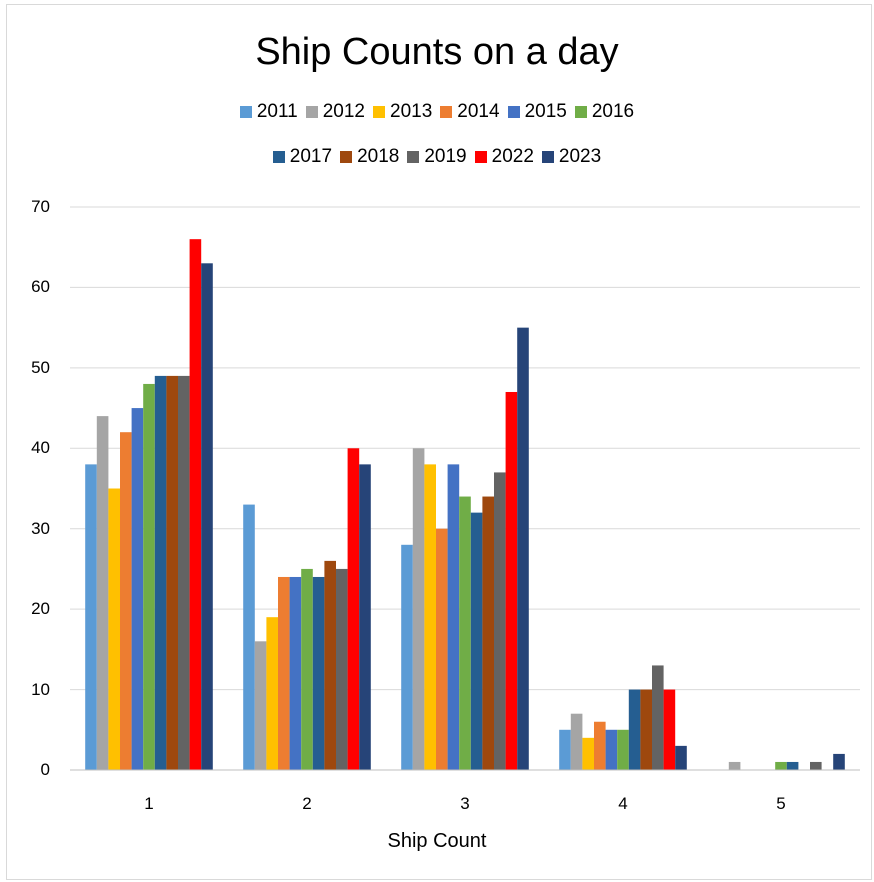 The image size is (874, 882). Describe the element at coordinates (623, 804) in the screenshot. I see `x-tick-label: 4` at that location.